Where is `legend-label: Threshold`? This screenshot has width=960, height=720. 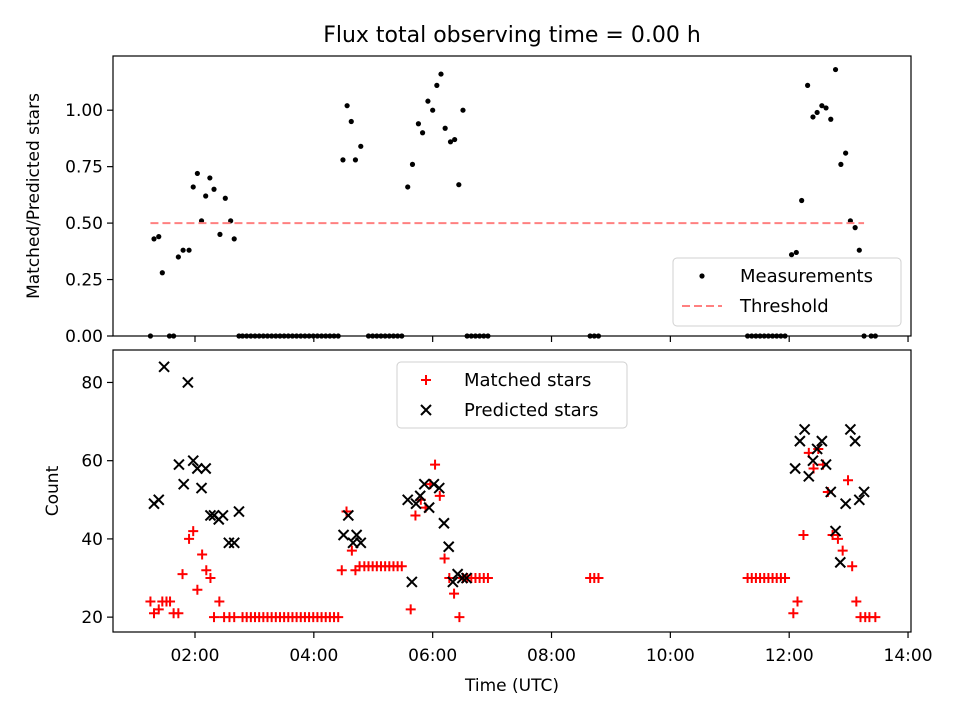
legend-label: Threshold is located at coordinates (784, 306).